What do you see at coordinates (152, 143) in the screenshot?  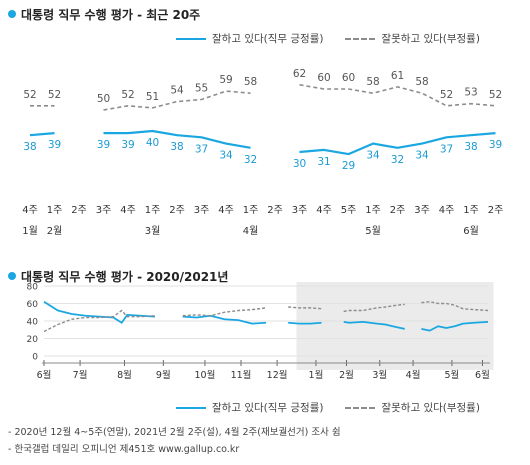 I see `data-label-approve: 40` at bounding box center [152, 143].